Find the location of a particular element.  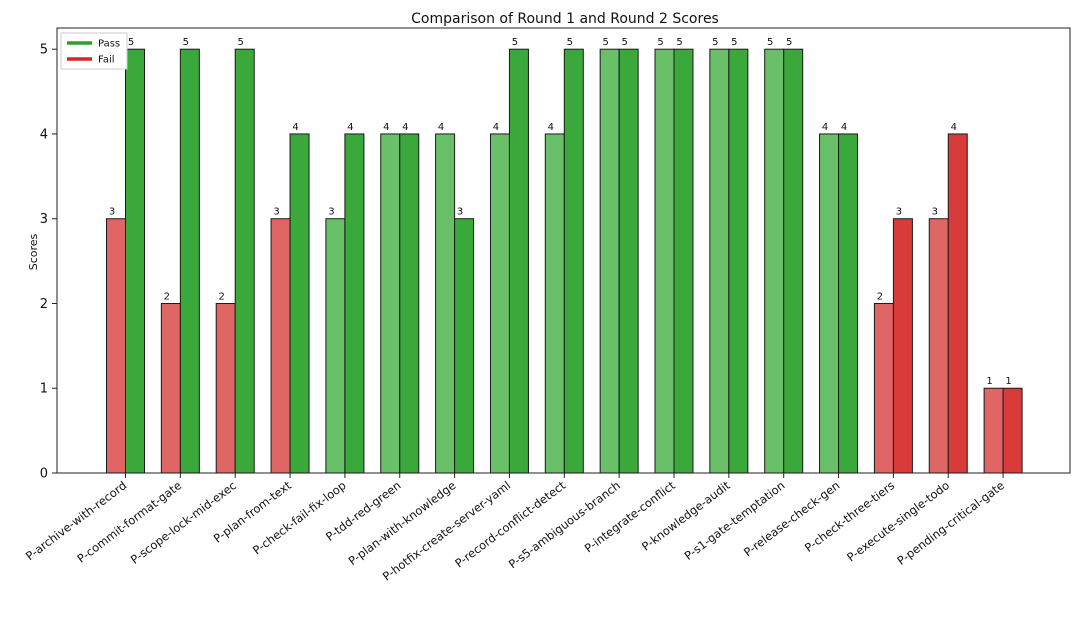

data-label-round1-9: 4 is located at coordinates (551, 127).